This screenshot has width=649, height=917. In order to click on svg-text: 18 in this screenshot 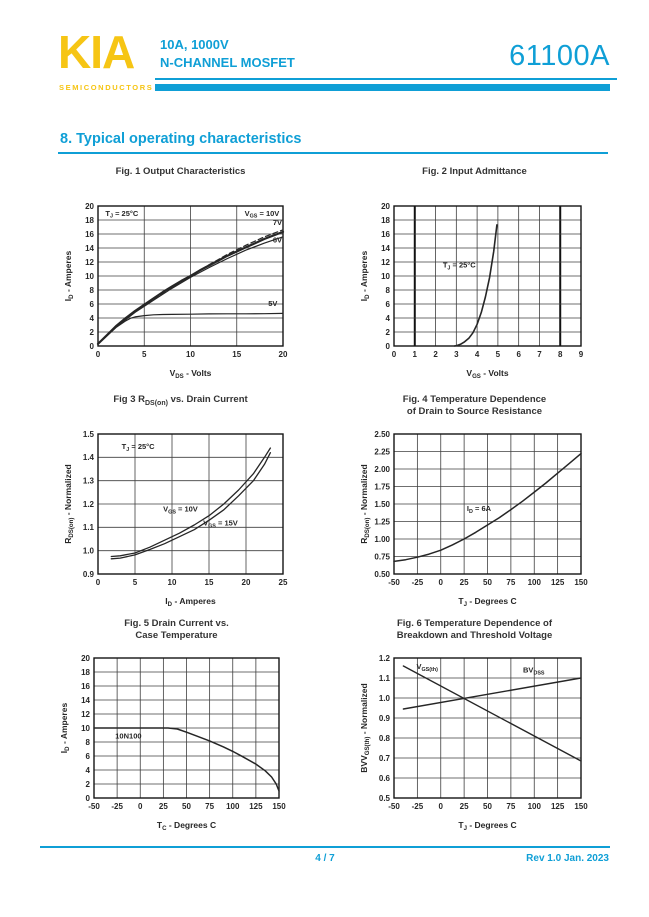, I will do `click(385, 220)`.